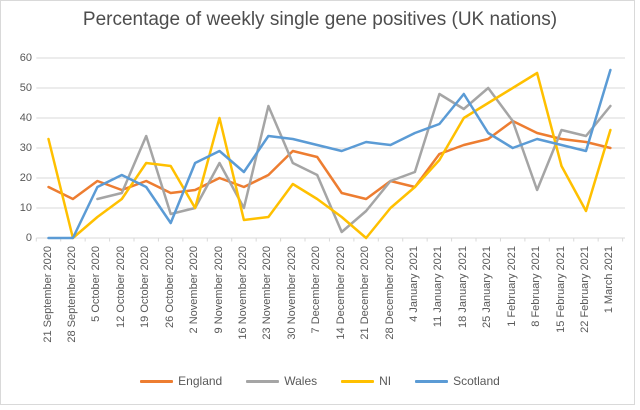 The width and height of the screenshot is (640, 410). I want to click on legend-item-ni: NI, so click(366, 381).